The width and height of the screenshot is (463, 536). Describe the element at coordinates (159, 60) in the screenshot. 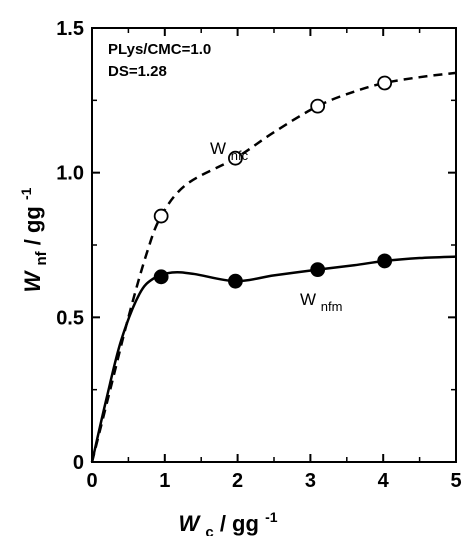

I see `annotation-box: PLys/CMC=1.0 DS=1.28` at that location.